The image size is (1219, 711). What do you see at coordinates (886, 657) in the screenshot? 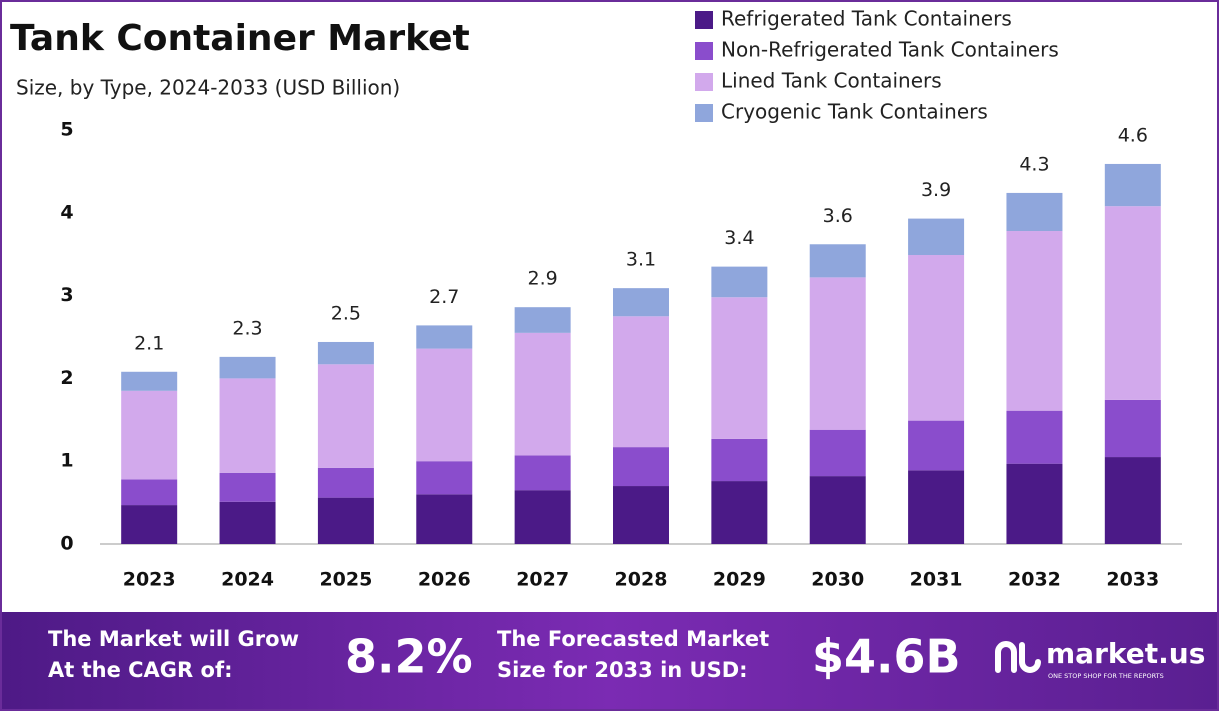
I see `forecast-value: $4.6B` at bounding box center [886, 657].